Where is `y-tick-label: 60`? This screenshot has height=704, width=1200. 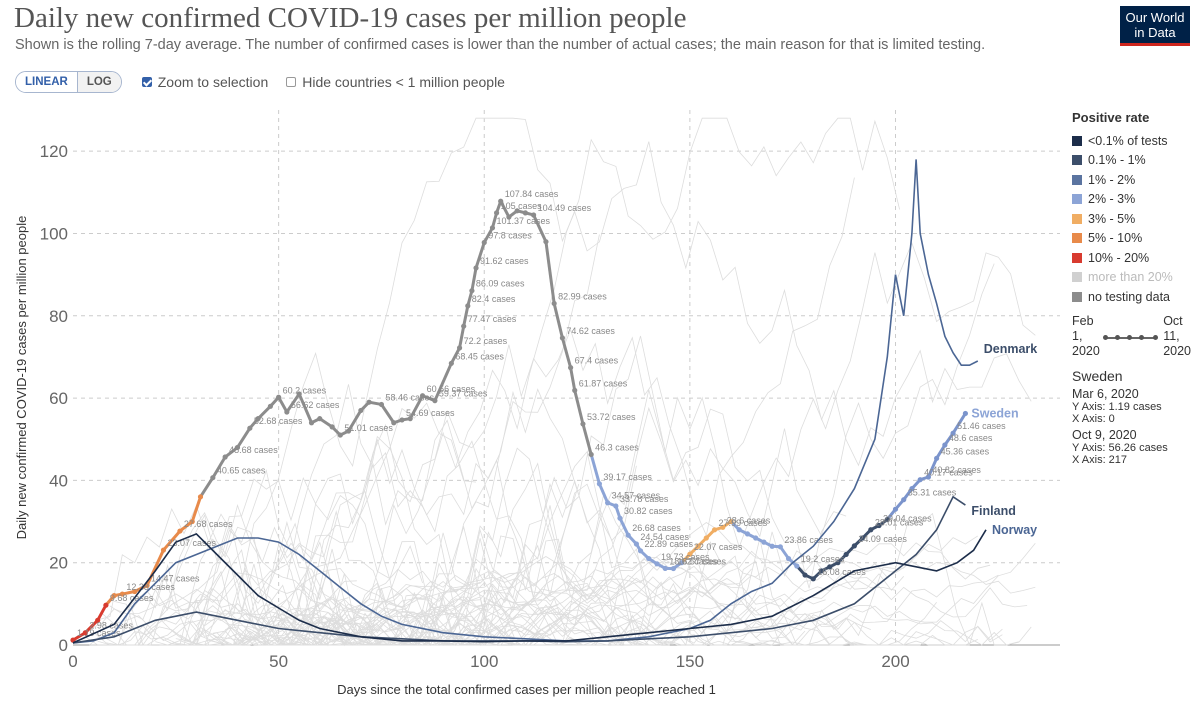
y-tick-label: 60 is located at coordinates (58, 398).